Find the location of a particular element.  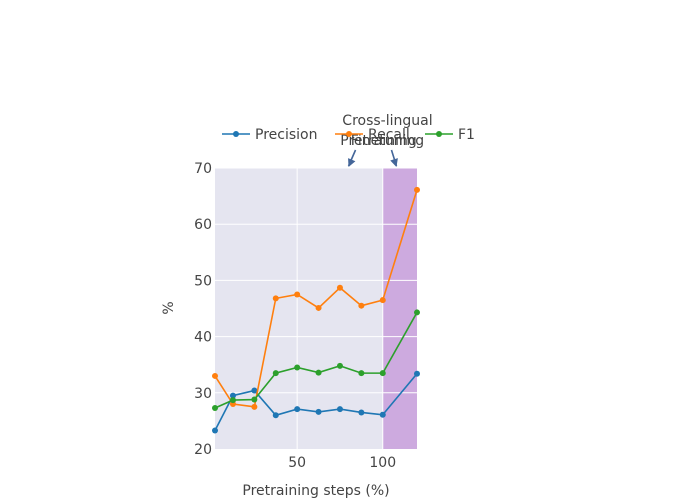

y-axis-label: % is located at coordinates (169, 307).